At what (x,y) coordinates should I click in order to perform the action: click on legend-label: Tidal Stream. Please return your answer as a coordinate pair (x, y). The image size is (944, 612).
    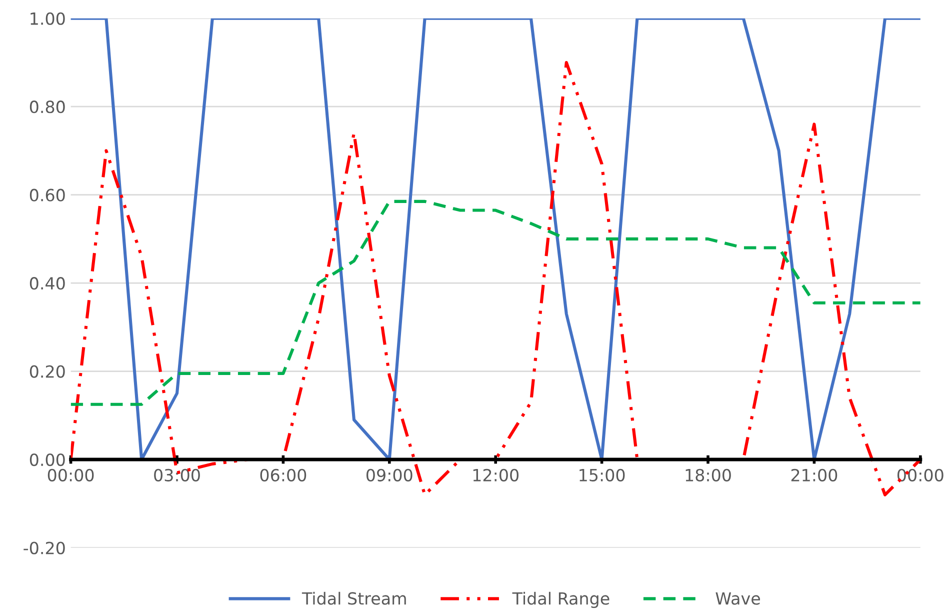
    Looking at the image, I should click on (354, 598).